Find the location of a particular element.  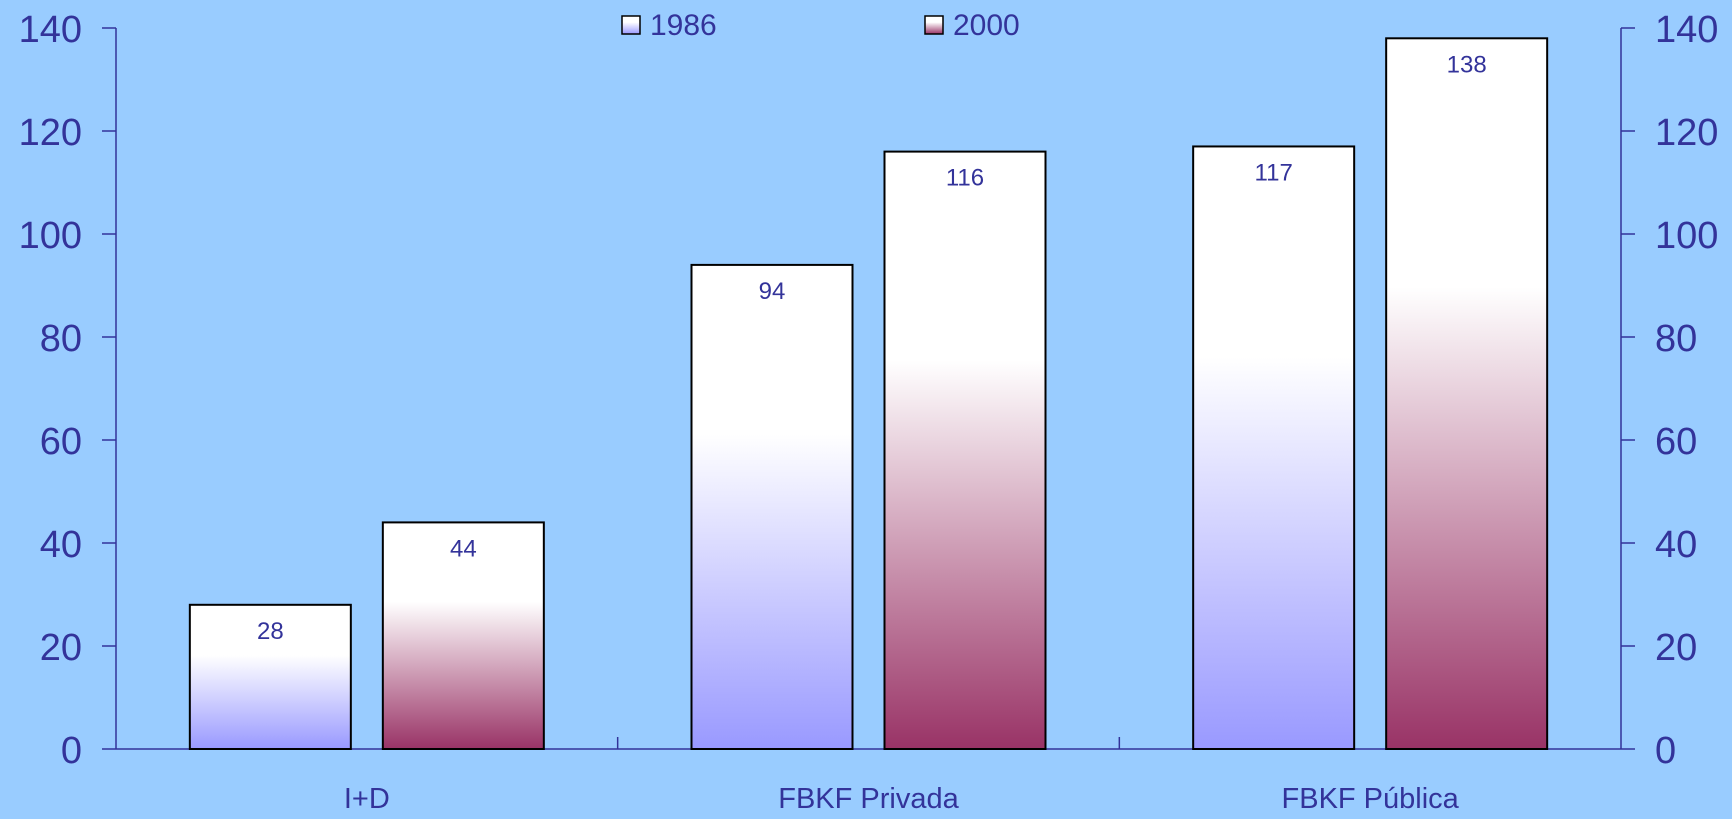

left-y-tick-label: 140 is located at coordinates (50, 30).